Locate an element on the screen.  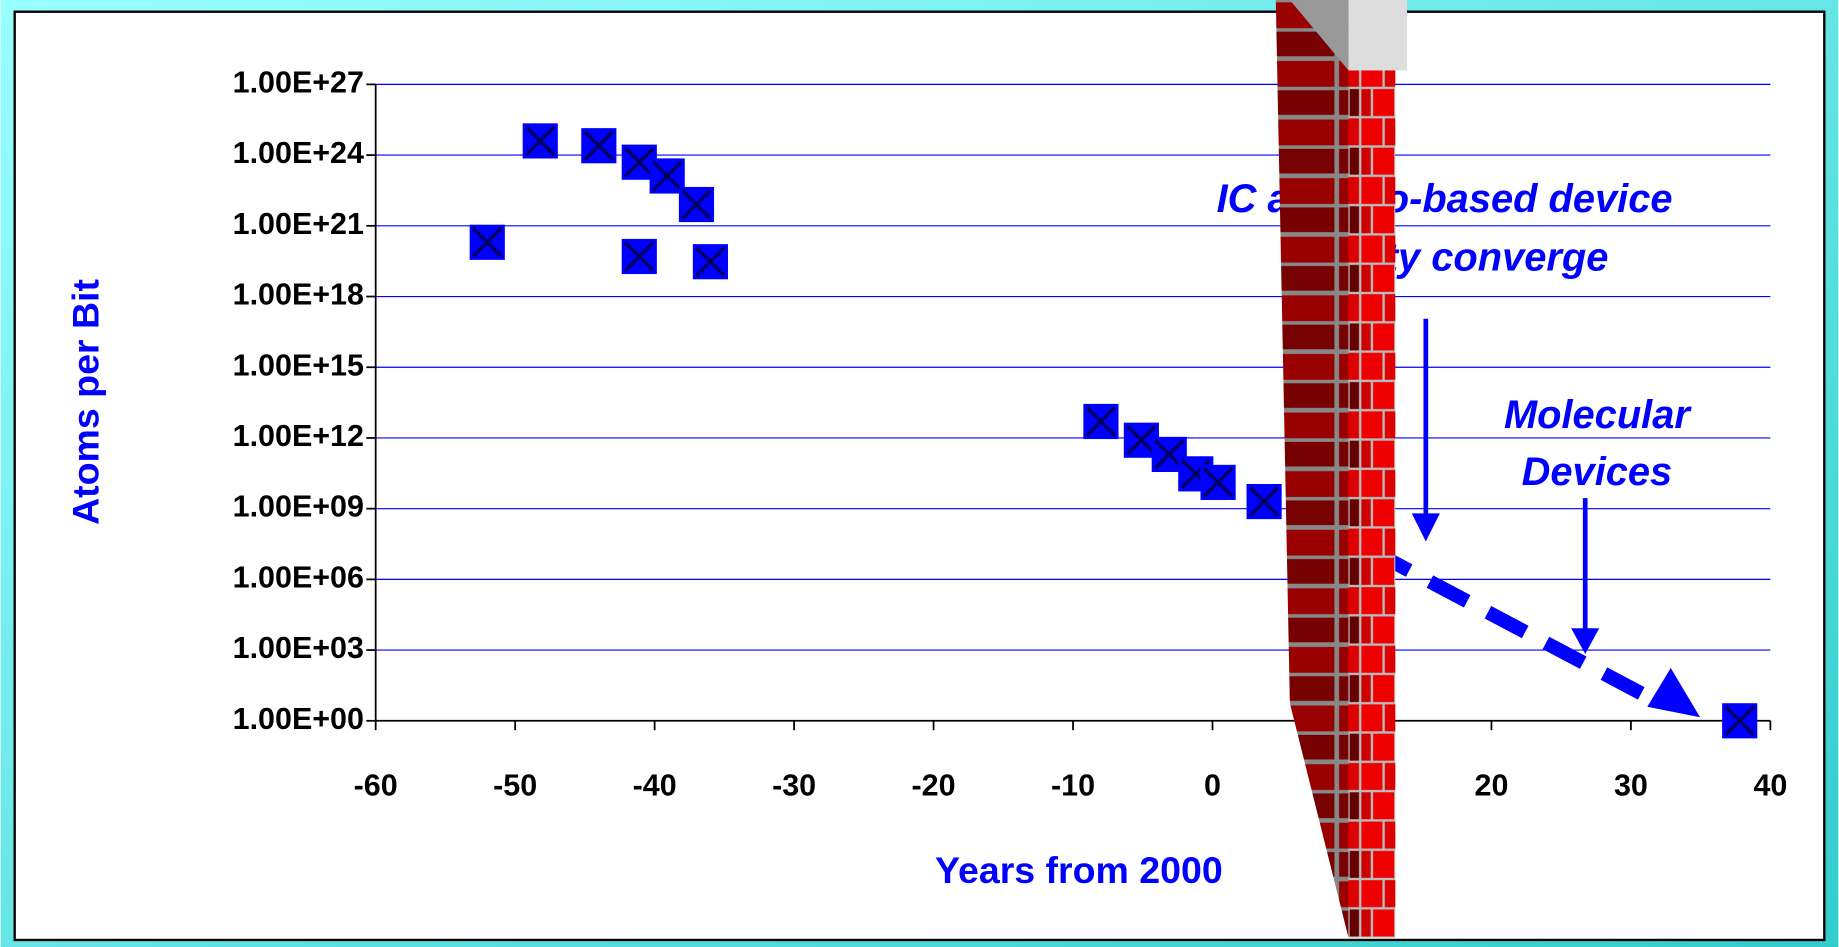
annotation: Molecular is located at coordinates (1598, 415).